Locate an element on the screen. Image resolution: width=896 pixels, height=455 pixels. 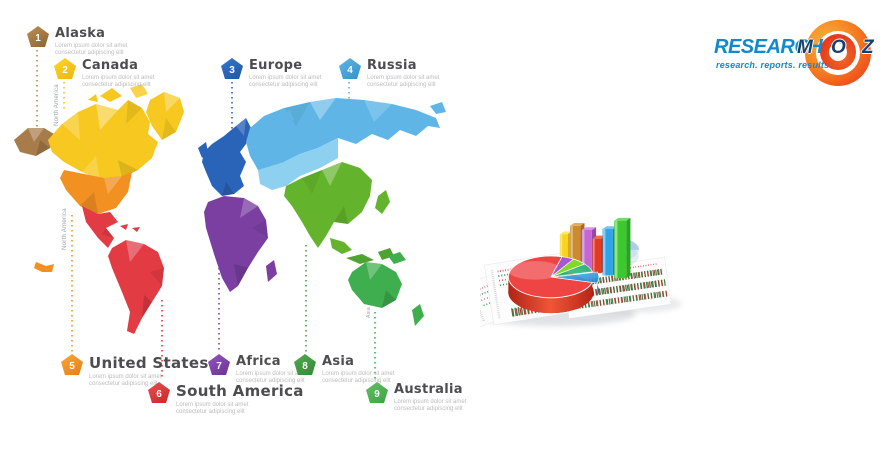
badge-1: 1 is located at coordinates (38, 36).